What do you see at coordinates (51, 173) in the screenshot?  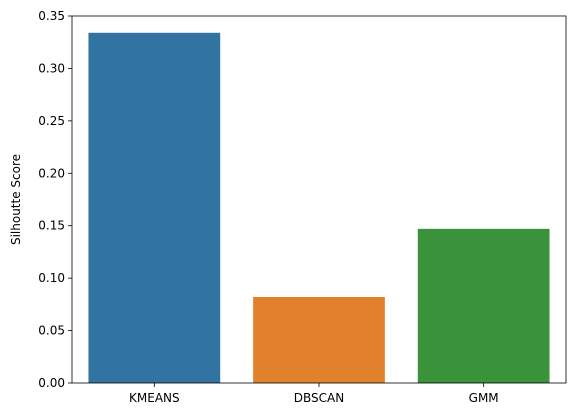 I see `y-tick-label: 0.20` at bounding box center [51, 173].